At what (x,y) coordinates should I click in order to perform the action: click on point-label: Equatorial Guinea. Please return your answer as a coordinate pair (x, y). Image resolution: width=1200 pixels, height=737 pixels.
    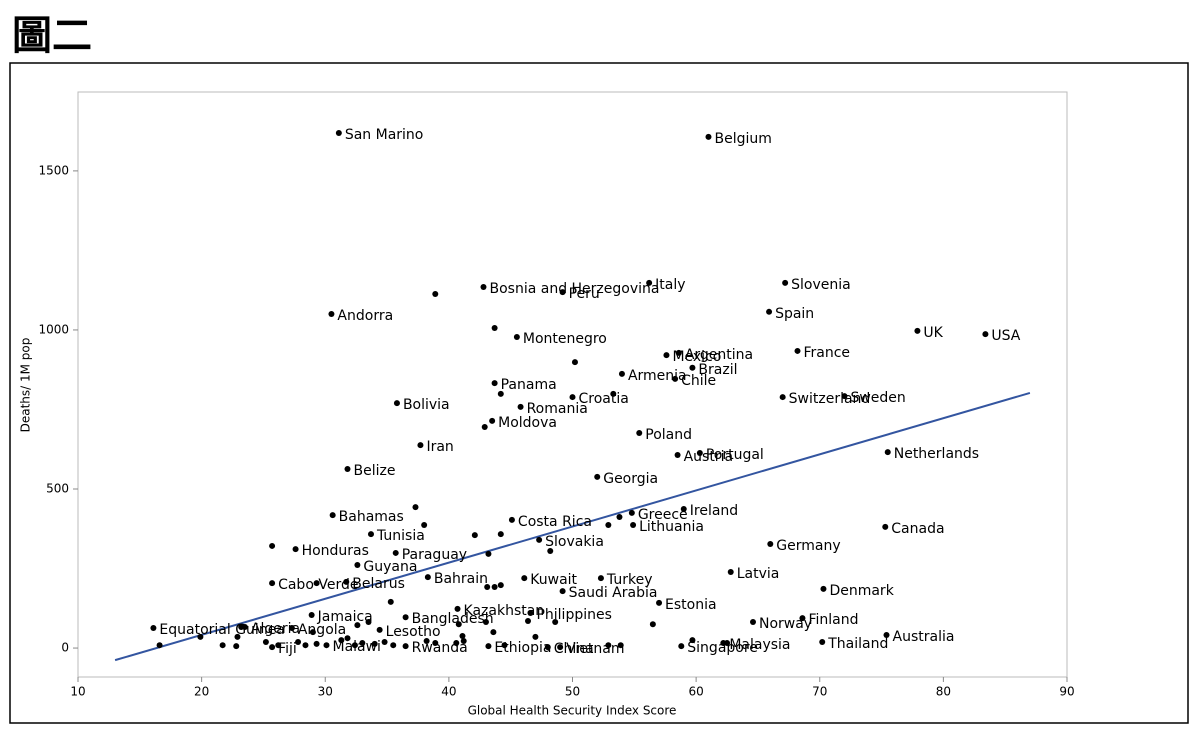
    Looking at the image, I should click on (221, 630).